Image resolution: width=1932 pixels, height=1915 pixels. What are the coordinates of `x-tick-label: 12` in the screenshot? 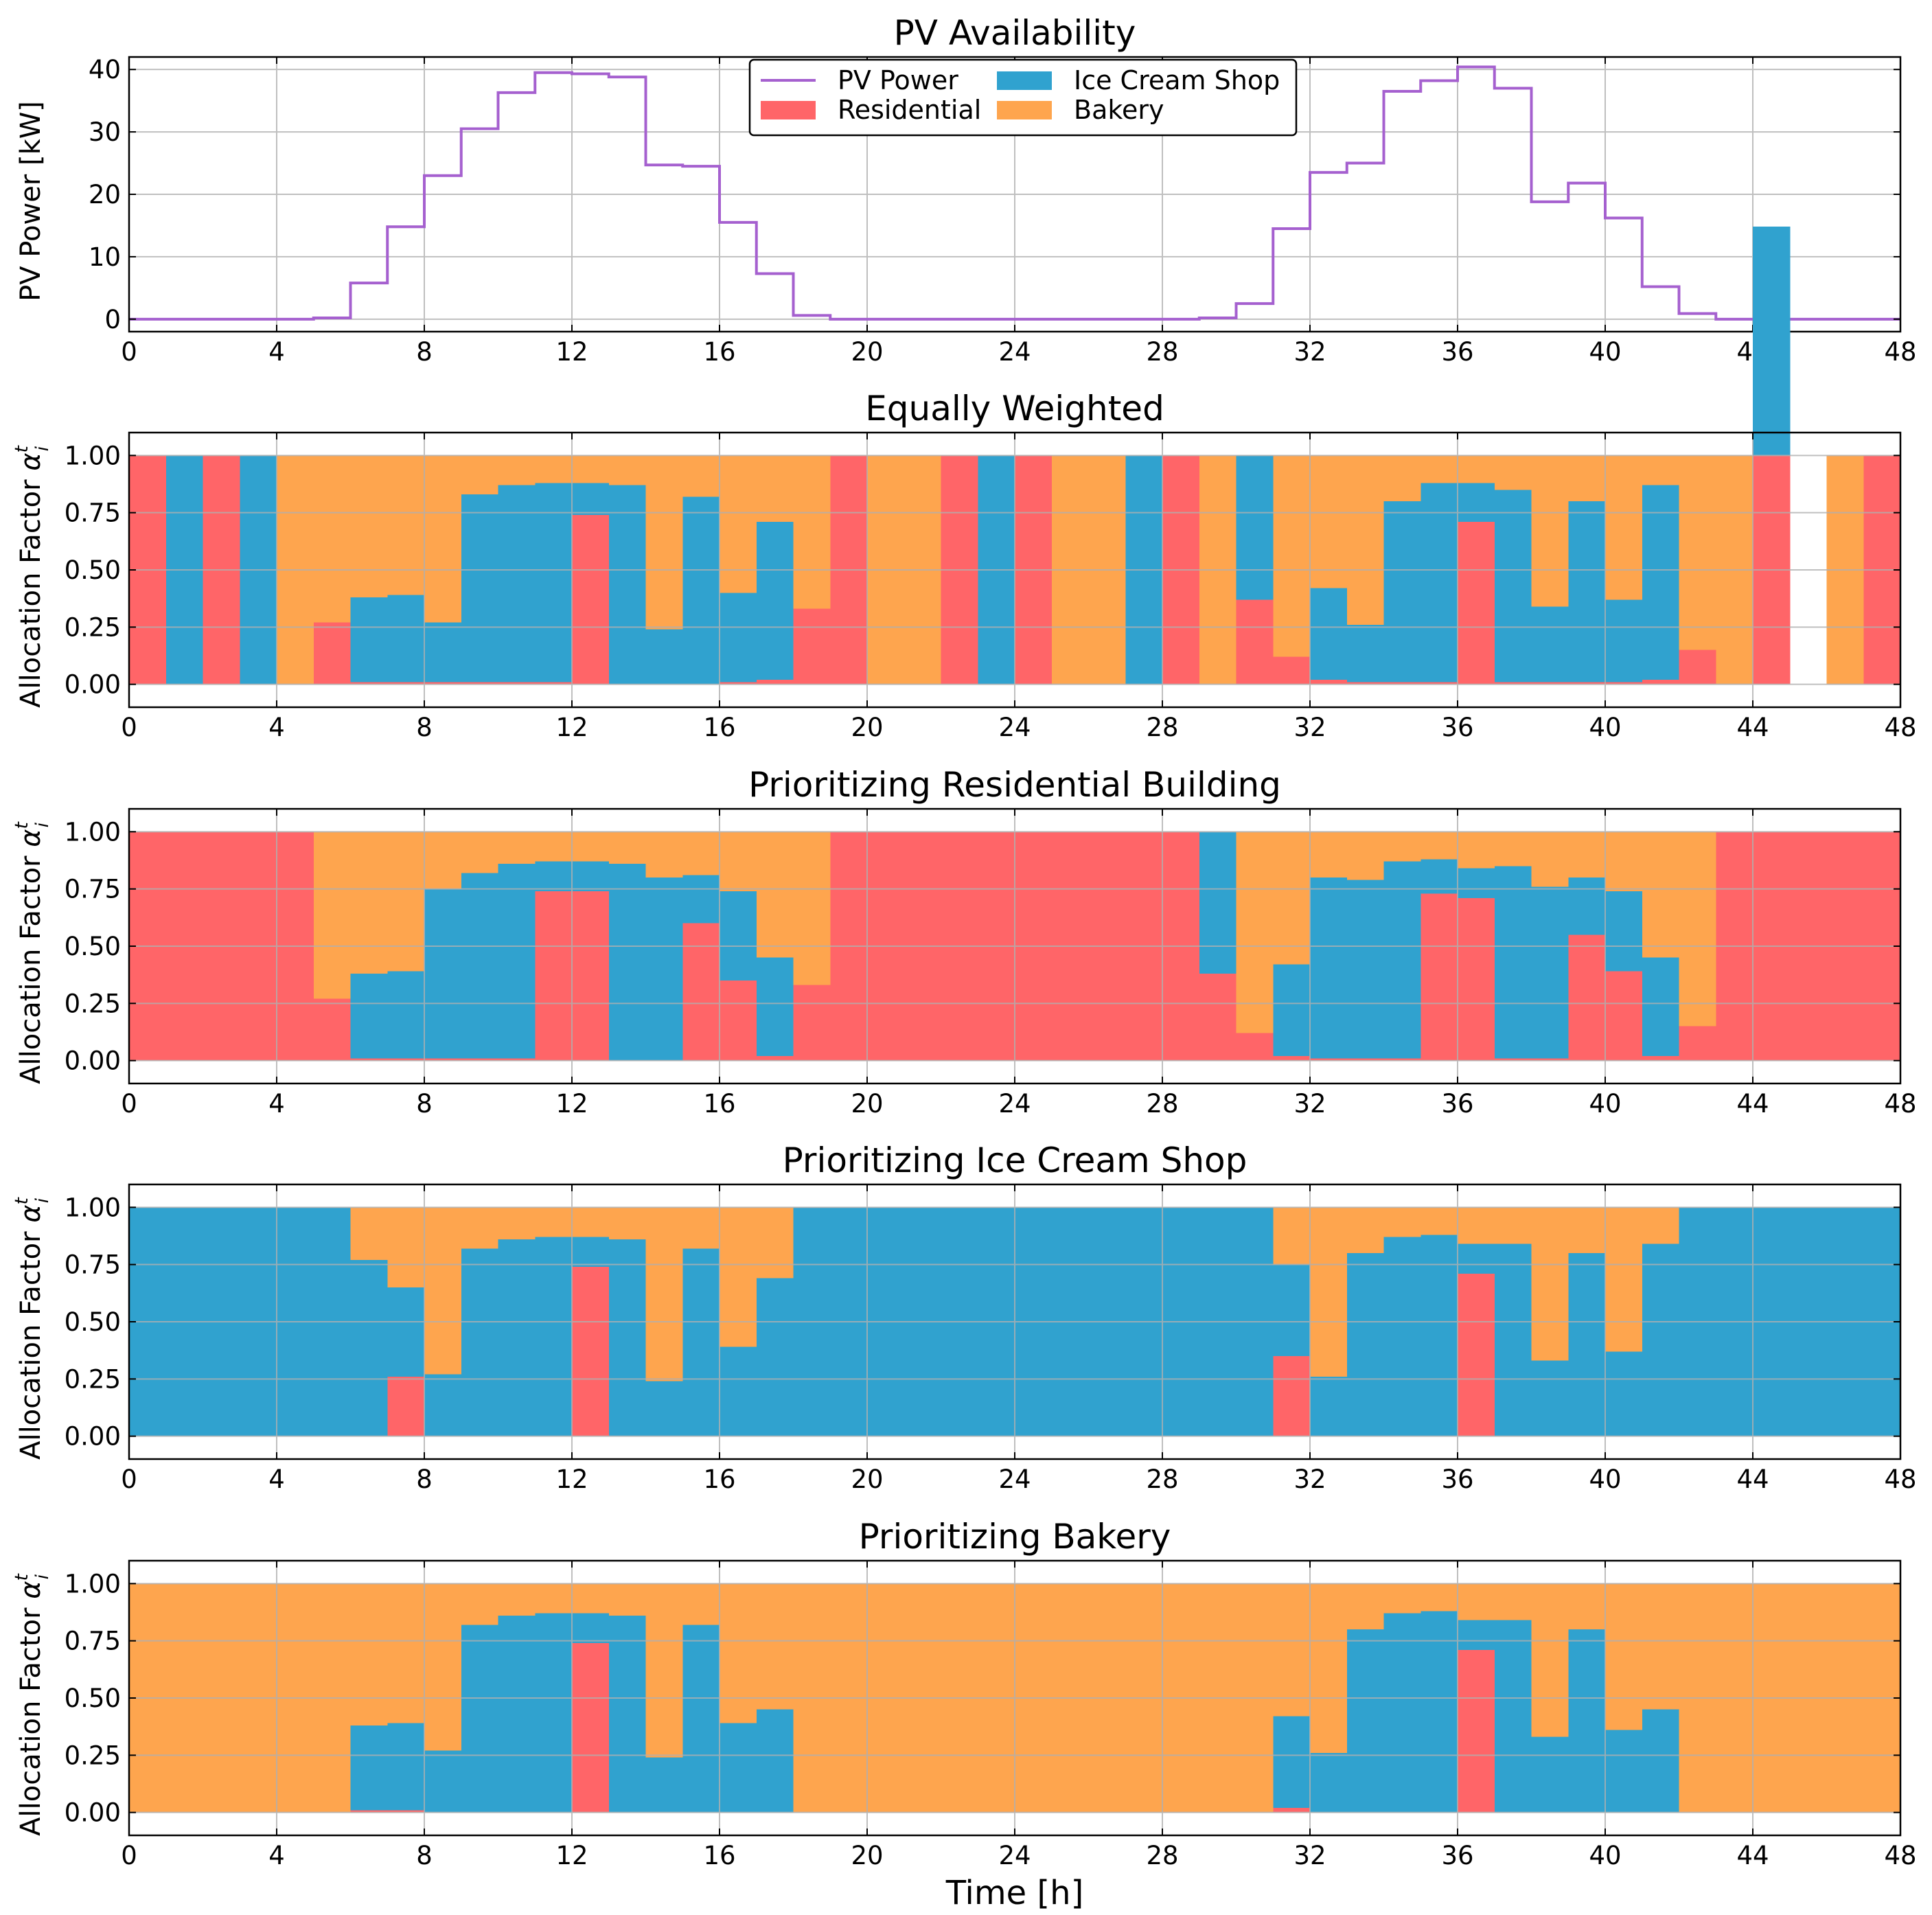 It's located at (571, 1479).